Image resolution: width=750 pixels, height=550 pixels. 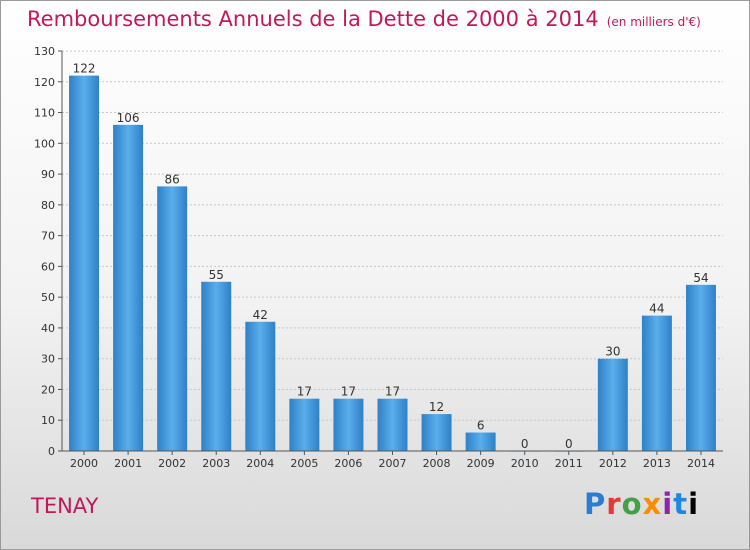 I want to click on logo-letter: x, so click(x=652, y=504).